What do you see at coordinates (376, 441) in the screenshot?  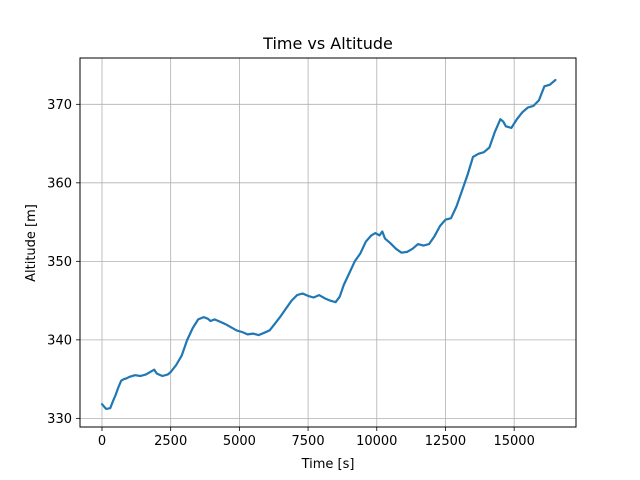 I see `x-tick-label: 10000` at bounding box center [376, 441].